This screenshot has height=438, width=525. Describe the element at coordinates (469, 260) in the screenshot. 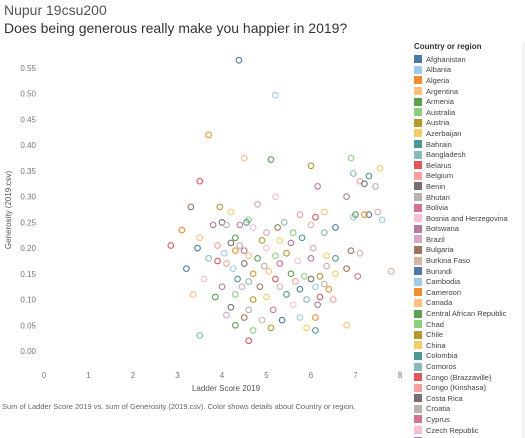

I see `legend-item: Burkina Faso` at that location.